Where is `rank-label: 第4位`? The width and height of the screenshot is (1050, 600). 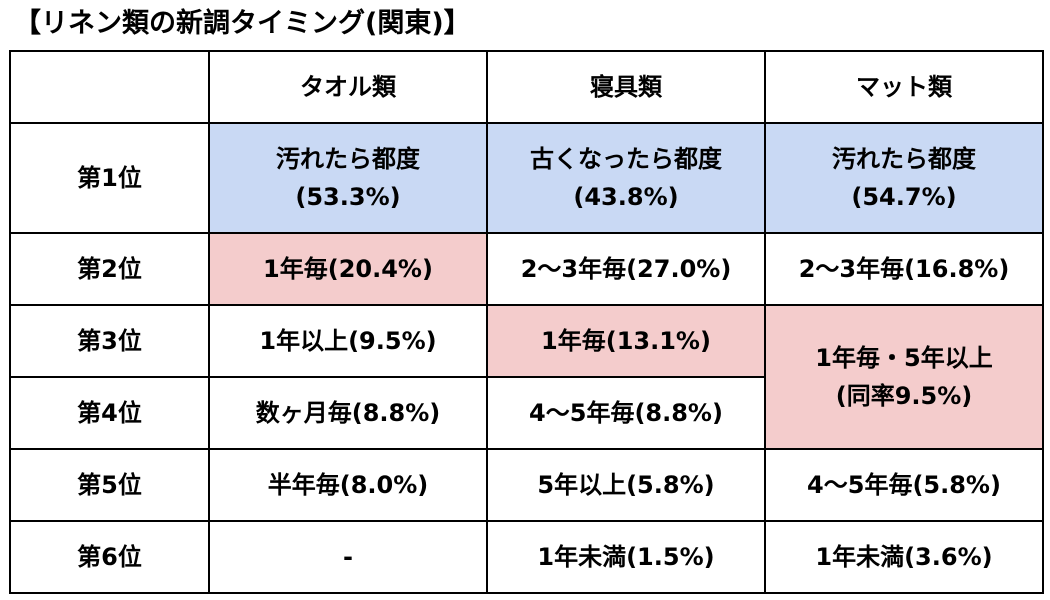
rank-label: 第4位 is located at coordinates (109, 413).